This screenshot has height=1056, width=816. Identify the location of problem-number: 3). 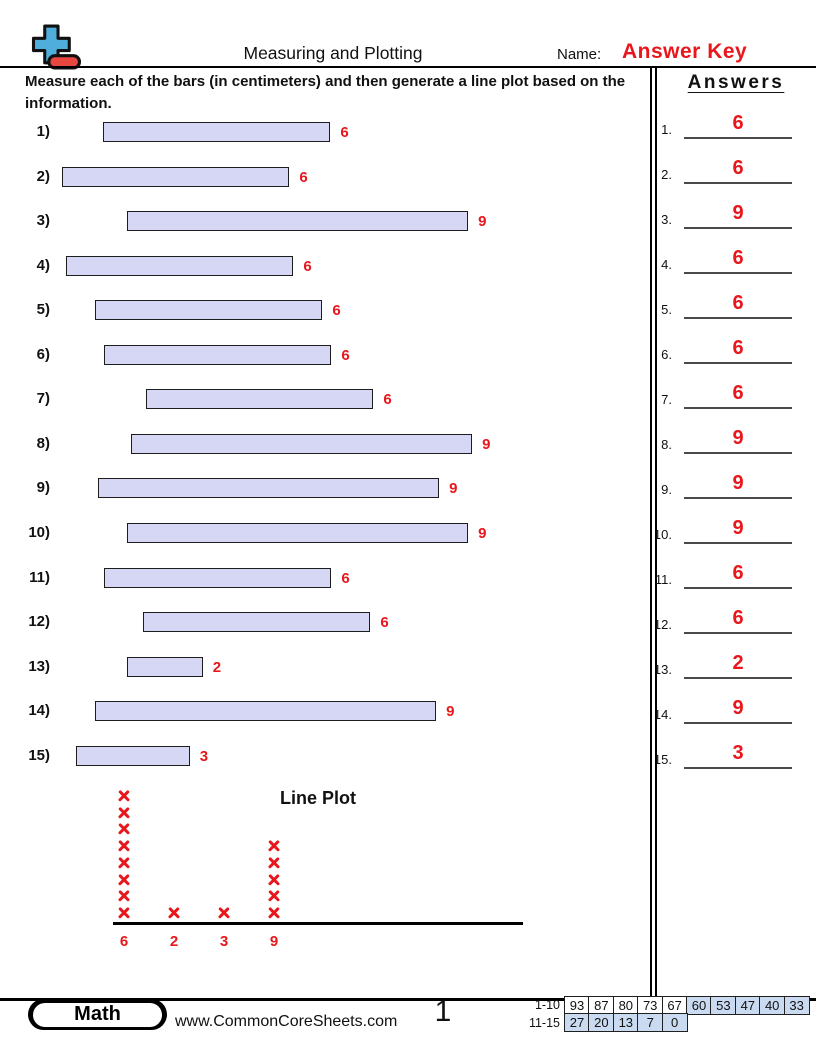
(43, 221).